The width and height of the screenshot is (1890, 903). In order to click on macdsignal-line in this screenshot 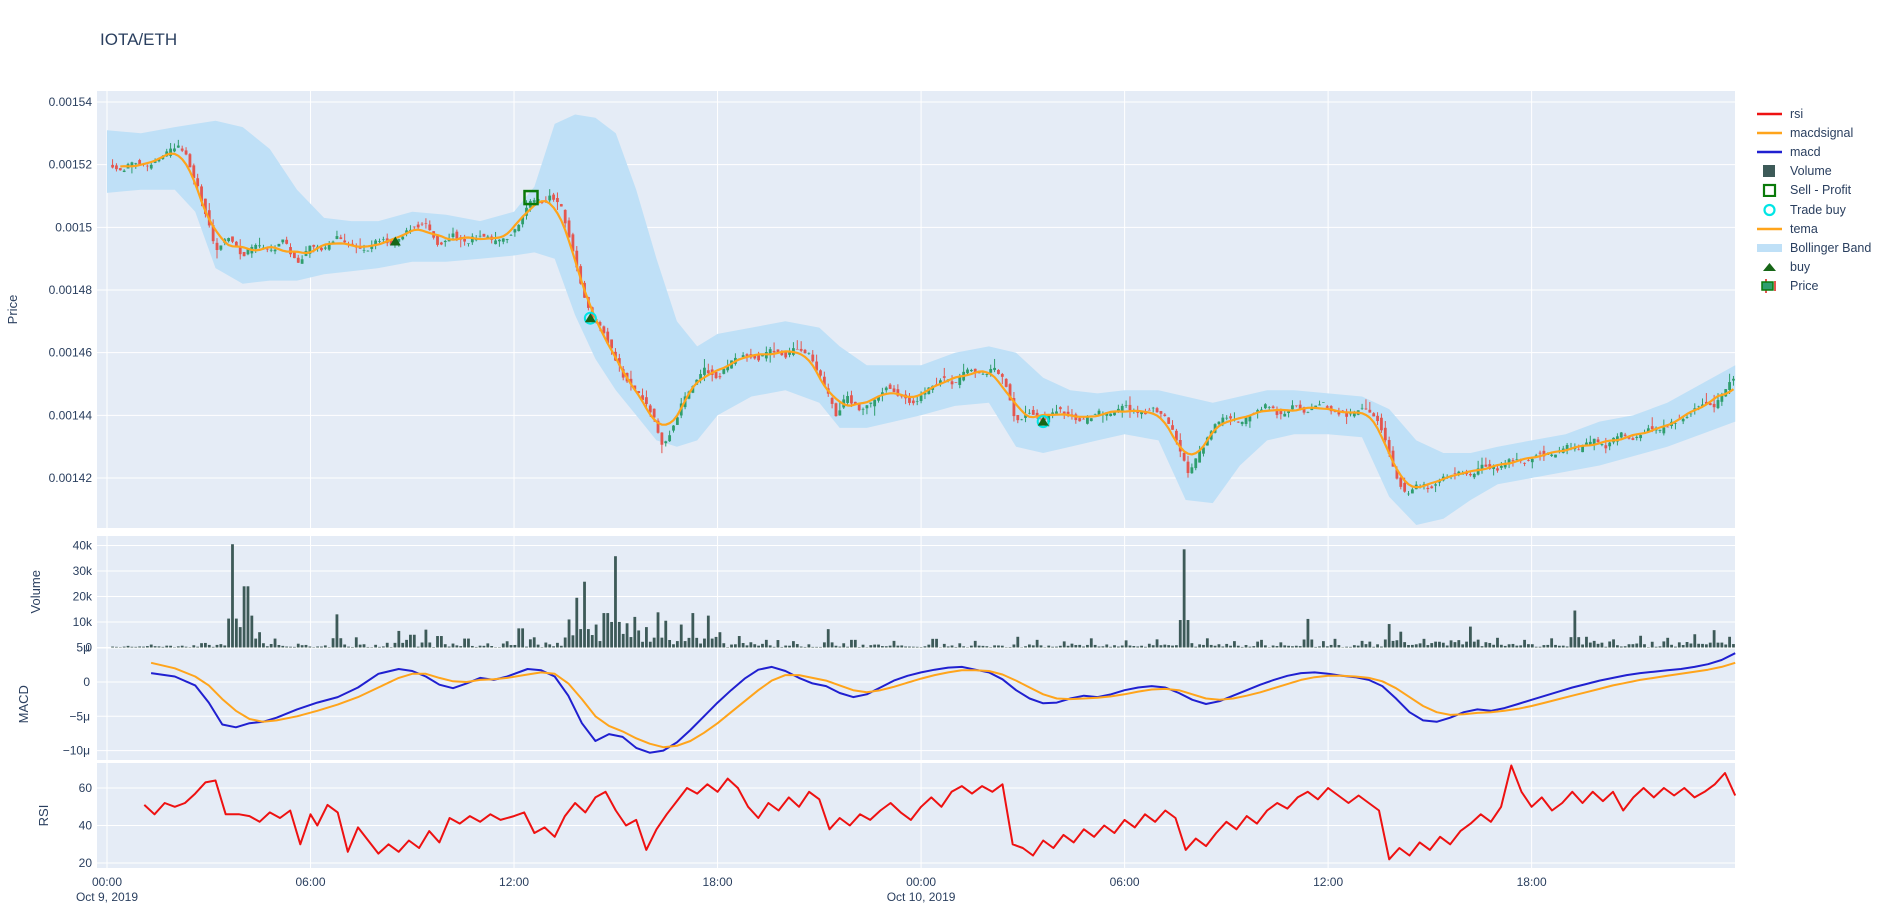, I will do `click(943, 705)`.